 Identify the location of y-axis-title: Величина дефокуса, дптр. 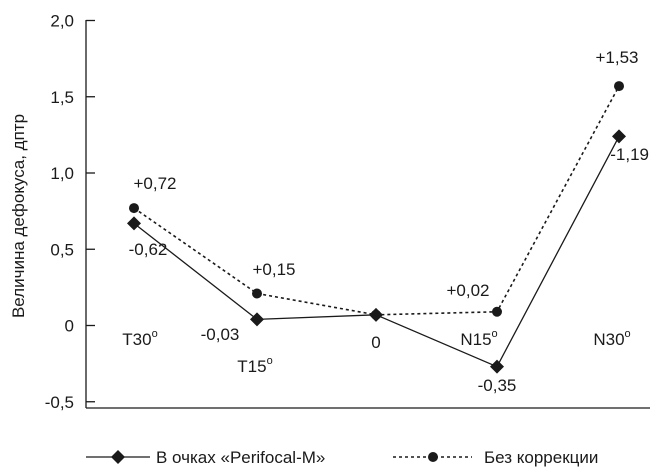
(18, 216).